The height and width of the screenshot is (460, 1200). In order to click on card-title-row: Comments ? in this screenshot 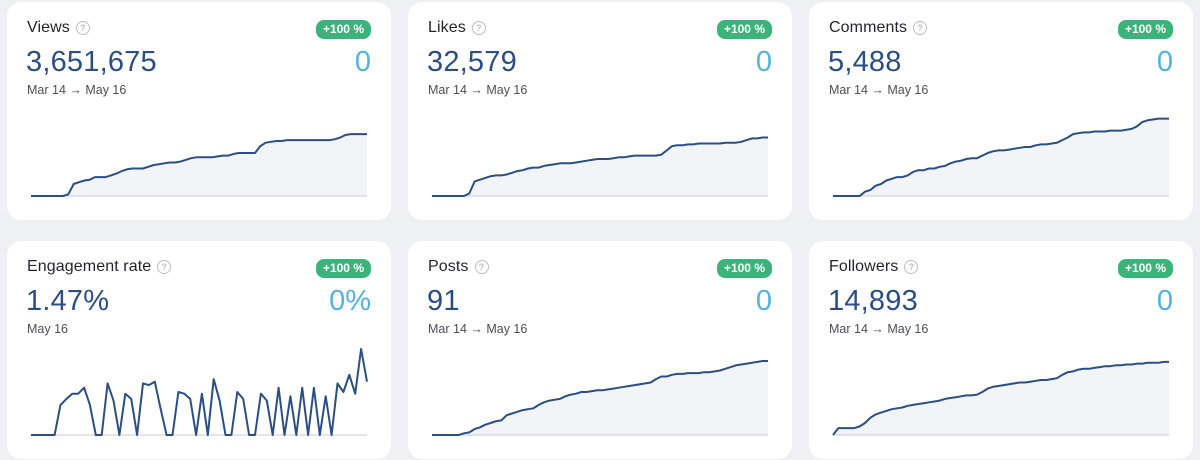, I will do `click(878, 28)`.